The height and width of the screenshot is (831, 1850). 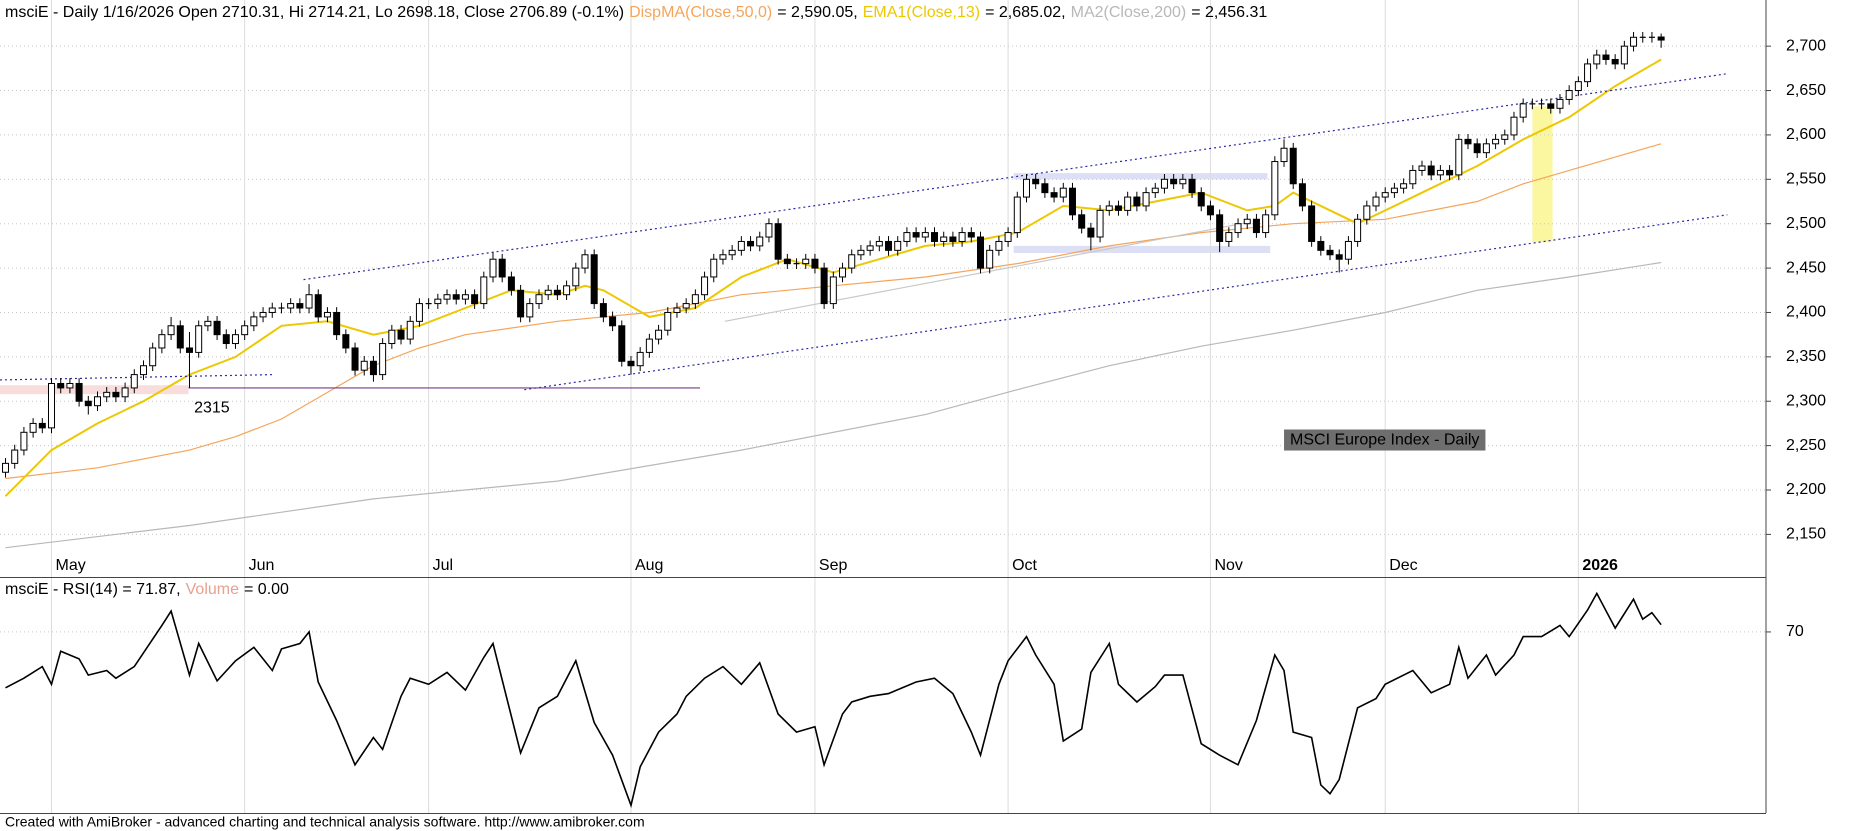 What do you see at coordinates (1025, 12) in the screenshot?
I see `legend-value: = 2,685.02,` at bounding box center [1025, 12].